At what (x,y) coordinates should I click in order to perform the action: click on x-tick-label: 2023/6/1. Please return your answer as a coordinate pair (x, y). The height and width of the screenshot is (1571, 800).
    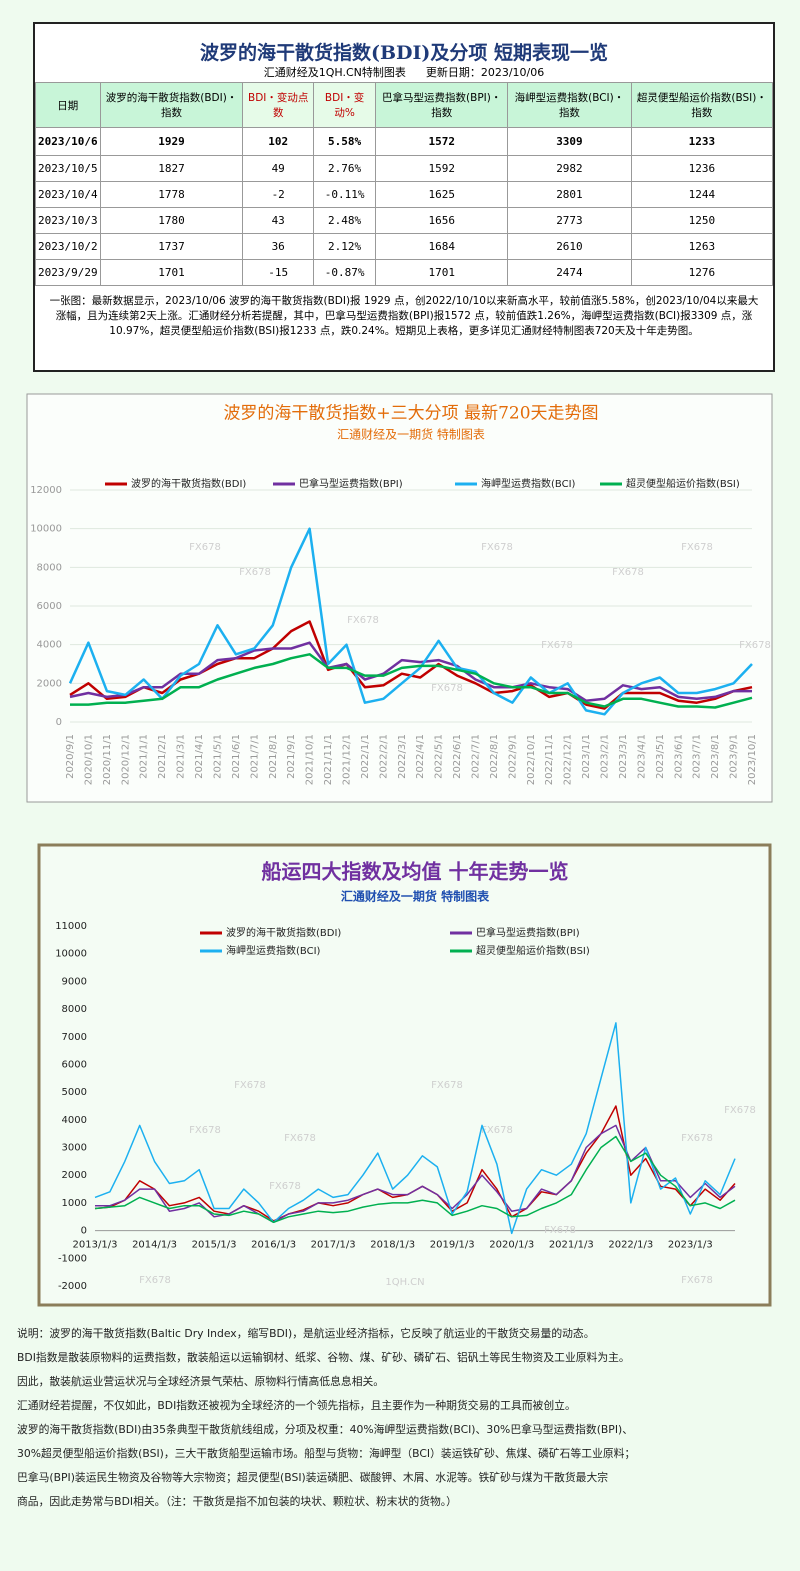
    Looking at the image, I should click on (678, 756).